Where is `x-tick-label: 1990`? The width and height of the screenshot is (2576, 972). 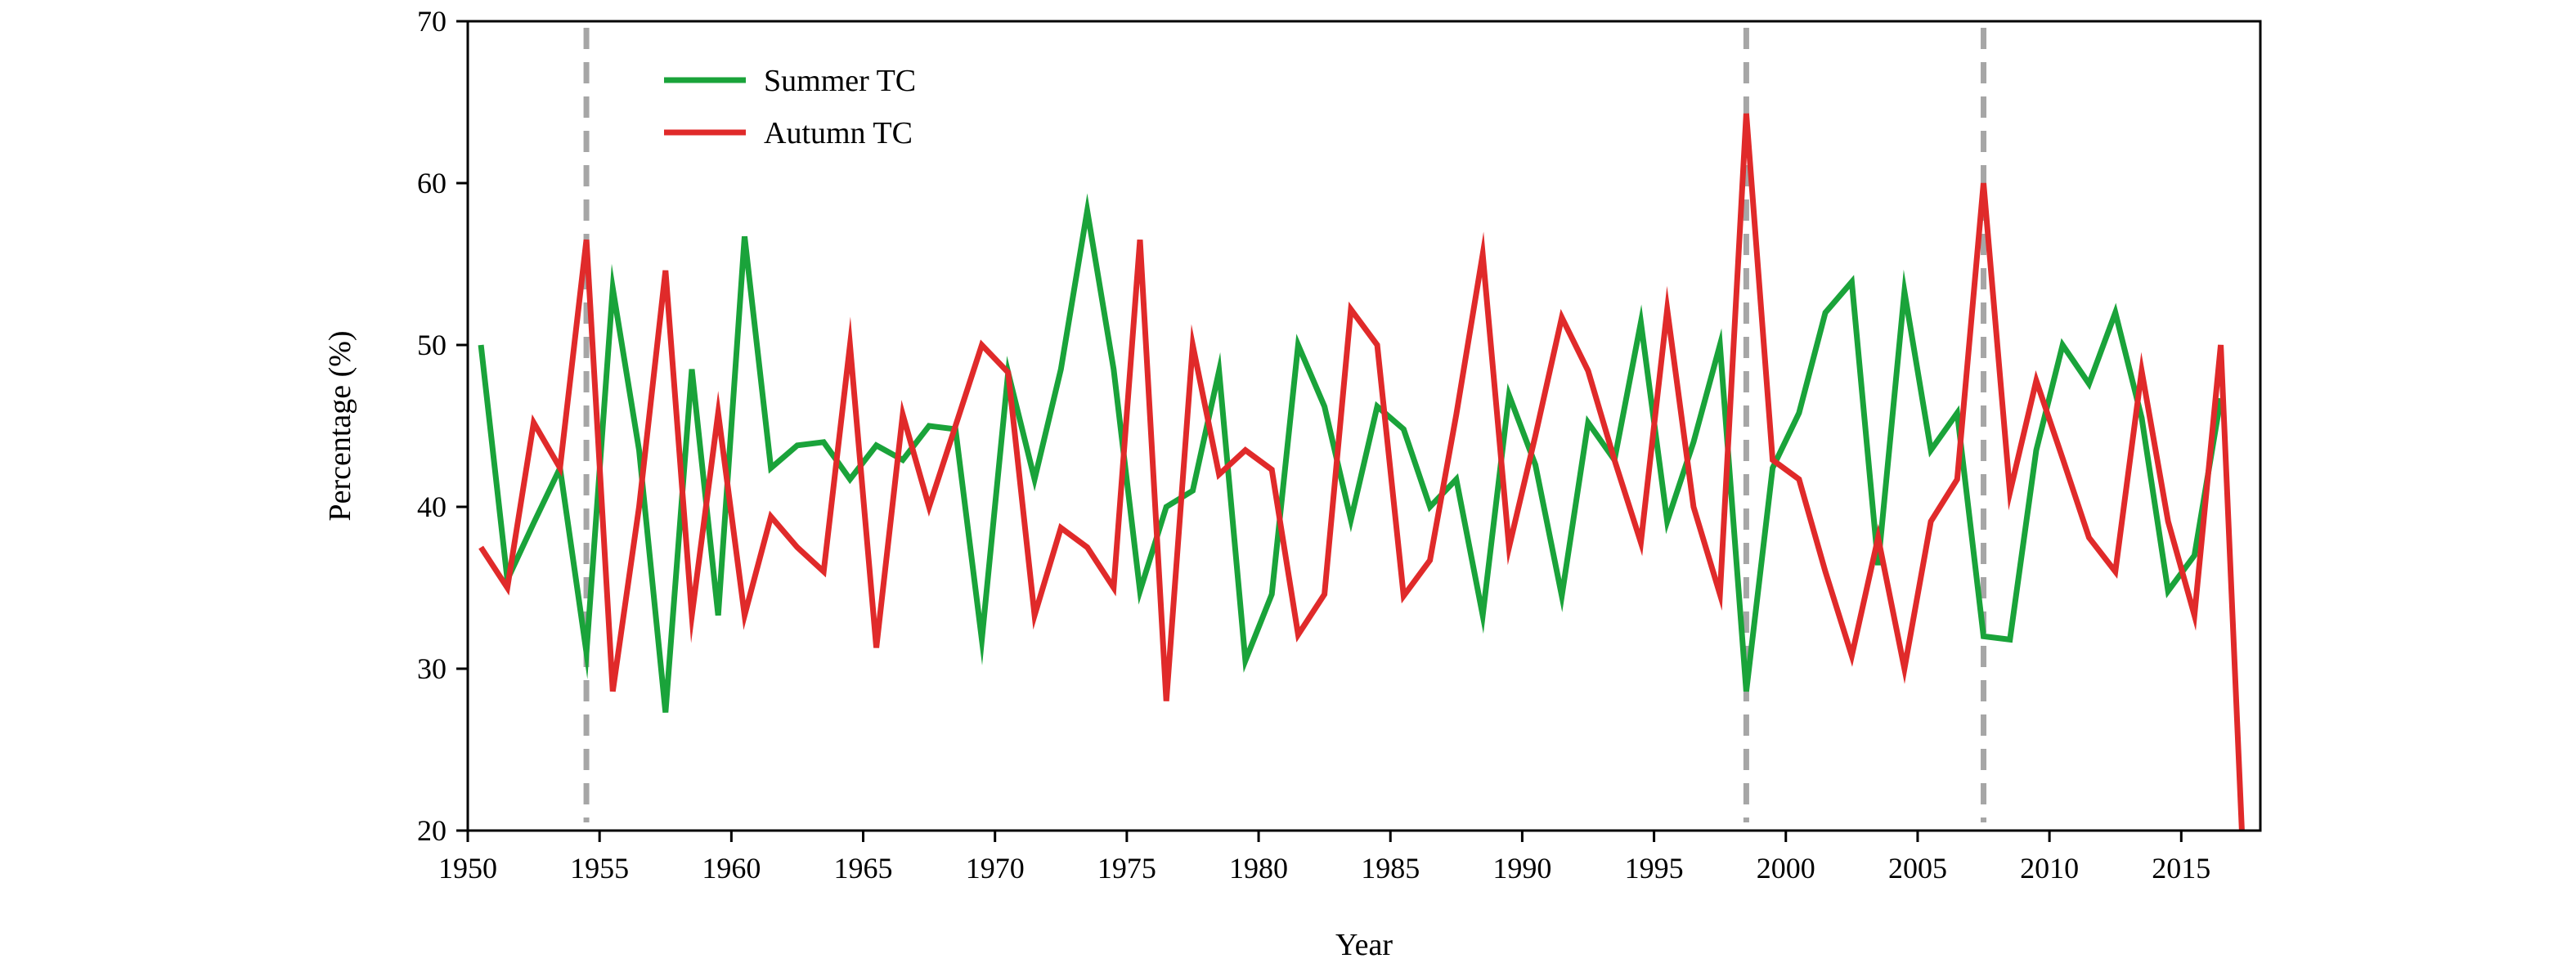 x-tick-label: 1990 is located at coordinates (1521, 868).